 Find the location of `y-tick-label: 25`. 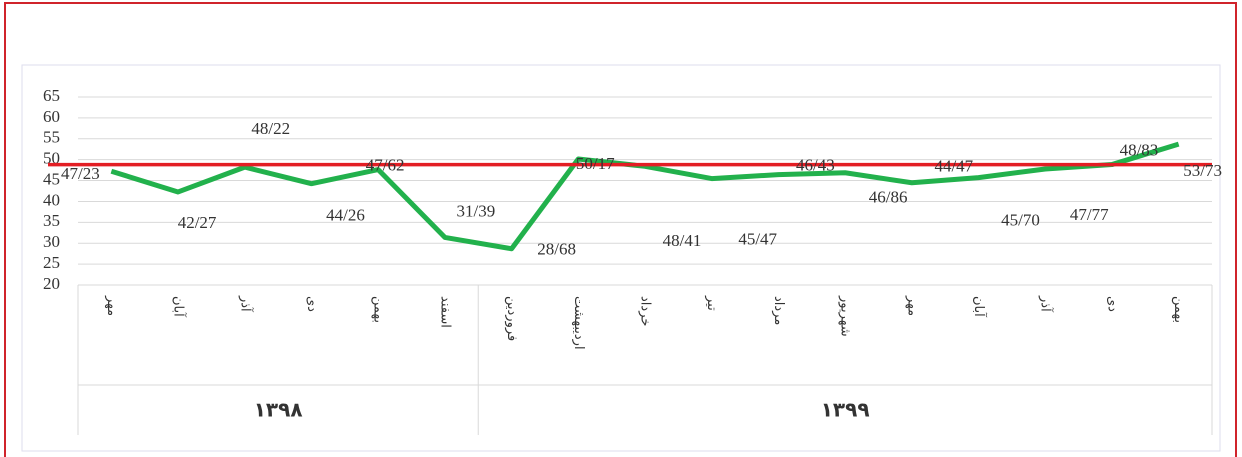

y-tick-label: 25 is located at coordinates (51, 262).